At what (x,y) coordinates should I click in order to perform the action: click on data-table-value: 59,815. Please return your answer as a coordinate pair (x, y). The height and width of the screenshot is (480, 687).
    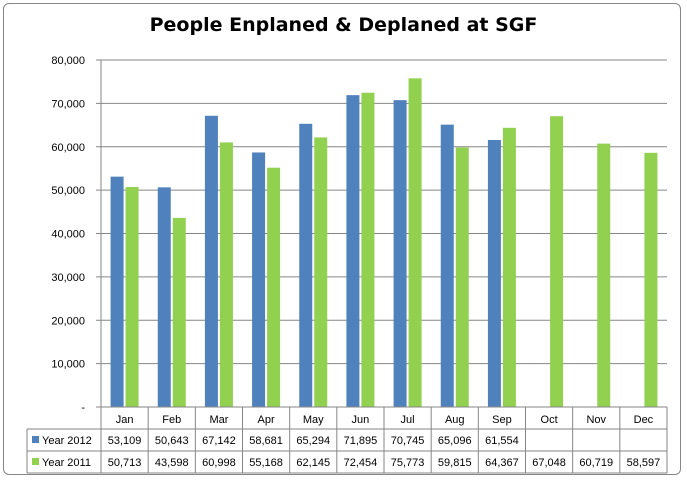
    Looking at the image, I should click on (455, 463).